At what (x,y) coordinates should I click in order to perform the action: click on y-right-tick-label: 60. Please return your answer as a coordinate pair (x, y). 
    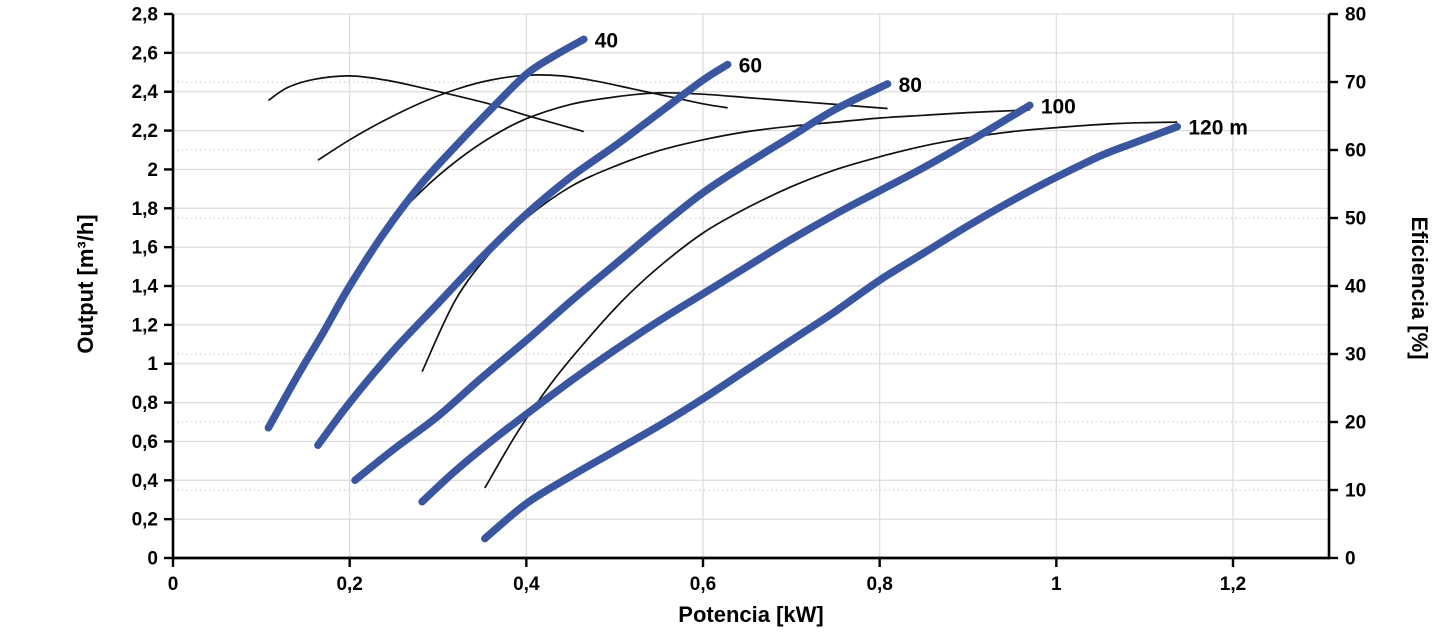
    Looking at the image, I should click on (1355, 151).